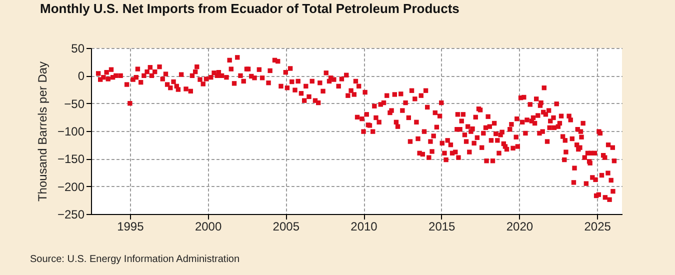  What do you see at coordinates (78, 49) in the screenshot?
I see `y-tick-label: 50` at bounding box center [78, 49].